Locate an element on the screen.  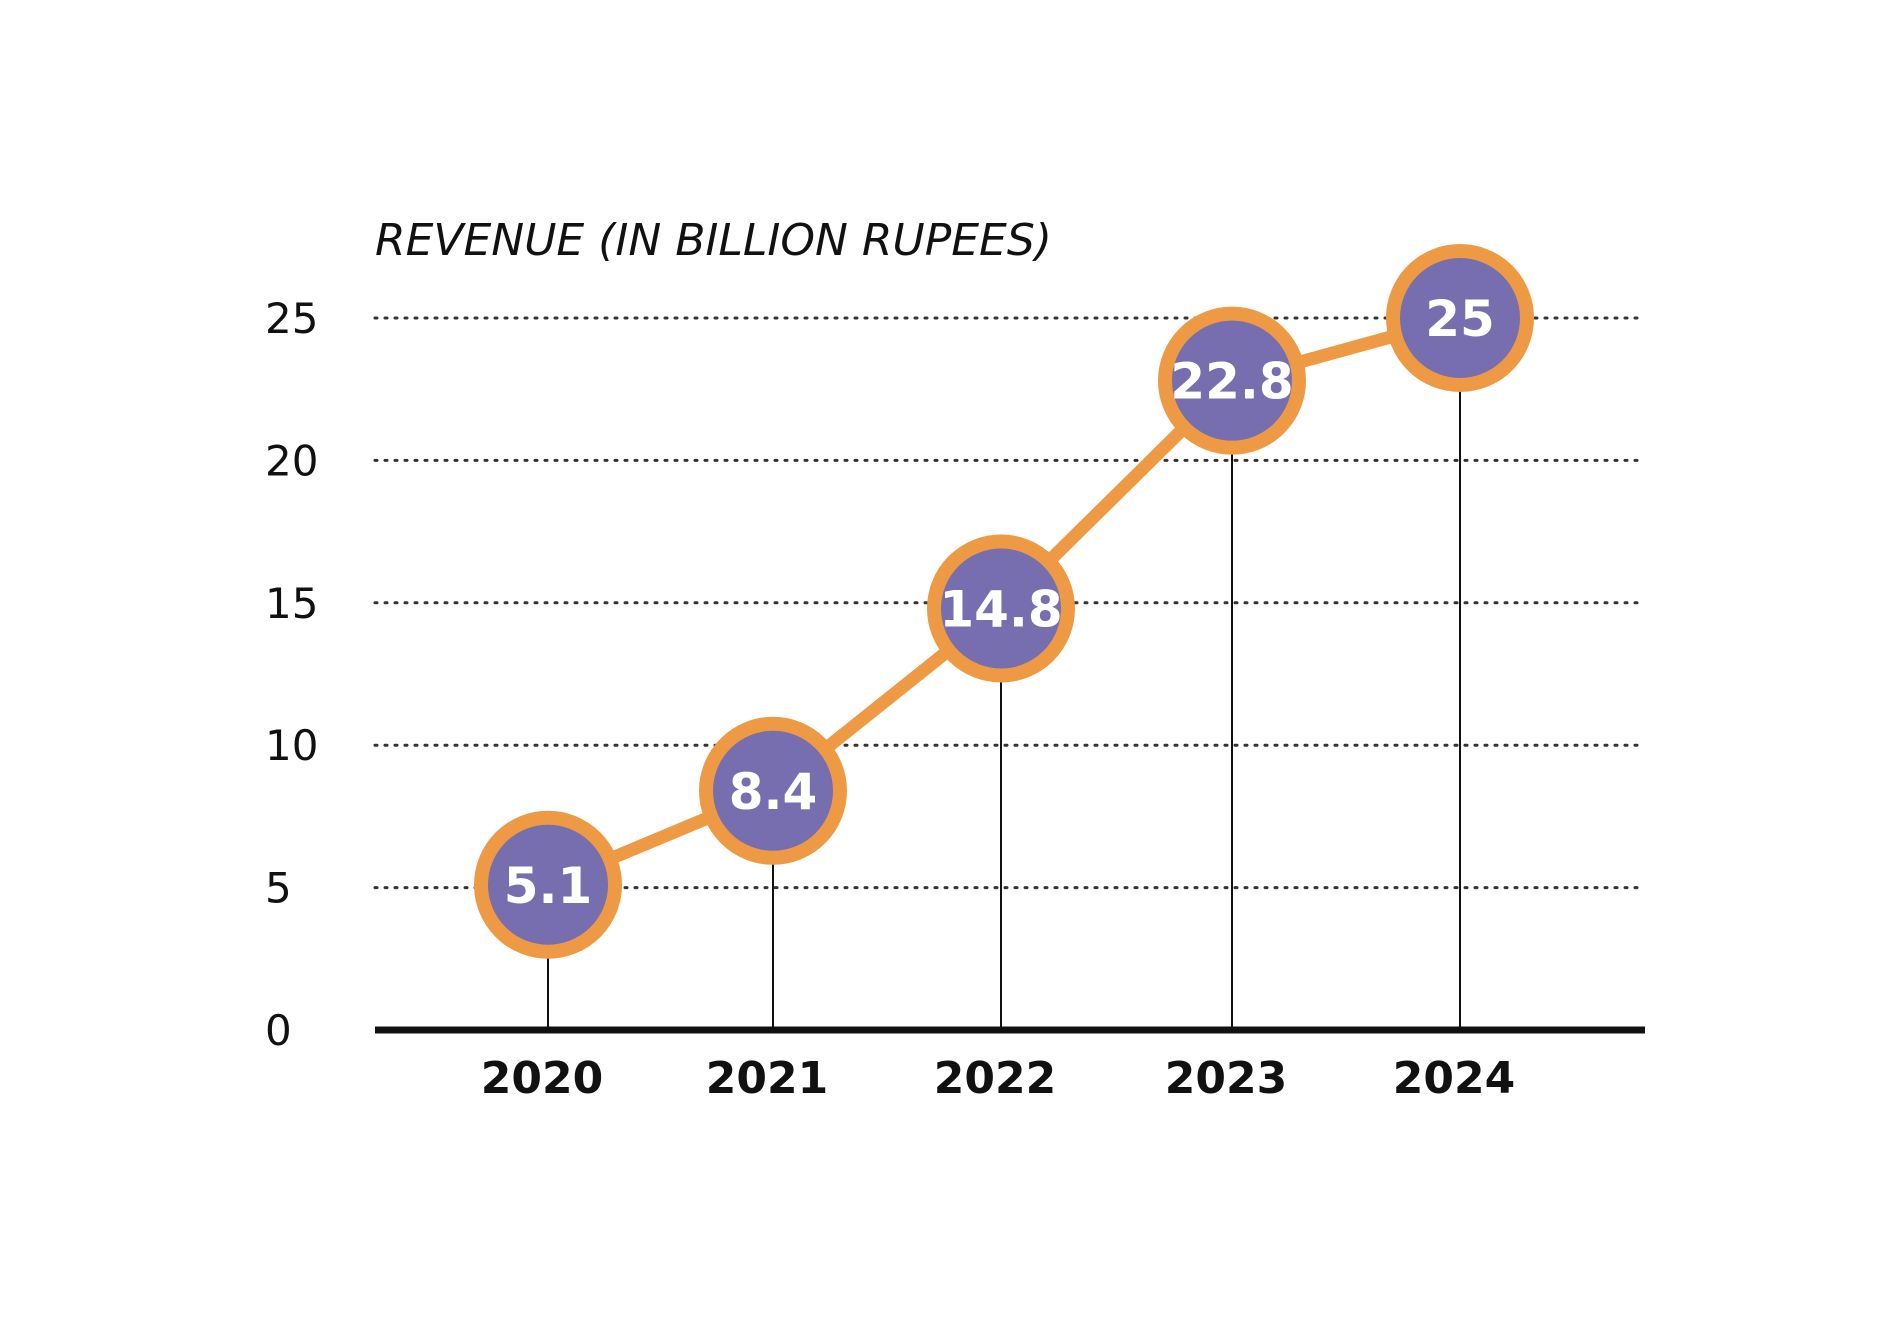
data-point-2023: 22.8 is located at coordinates (1232, 380).